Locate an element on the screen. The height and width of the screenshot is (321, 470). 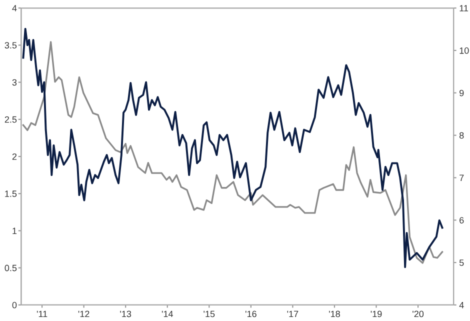
y-tick-label: 2 is located at coordinates (14, 156).